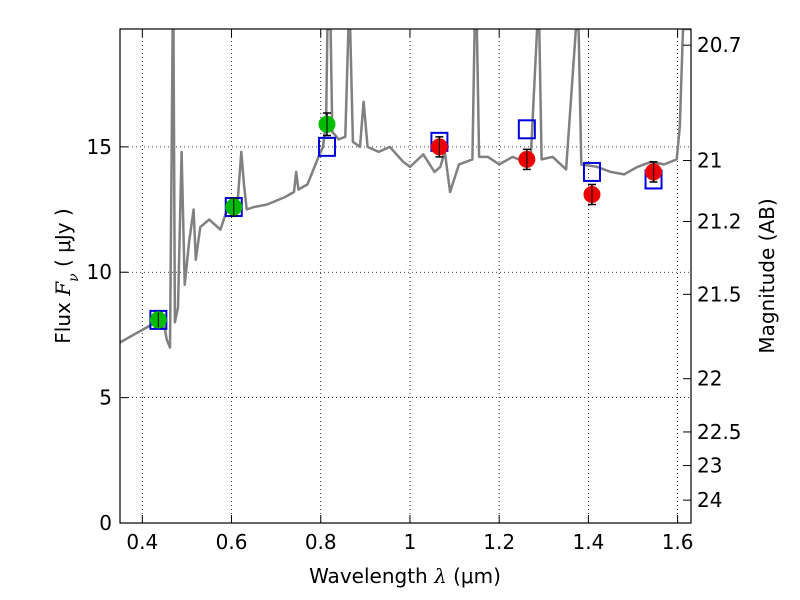 The width and height of the screenshot is (800, 600). Describe the element at coordinates (767, 275) in the screenshot. I see `y2-axis-title: Magnitude (AB)` at that location.